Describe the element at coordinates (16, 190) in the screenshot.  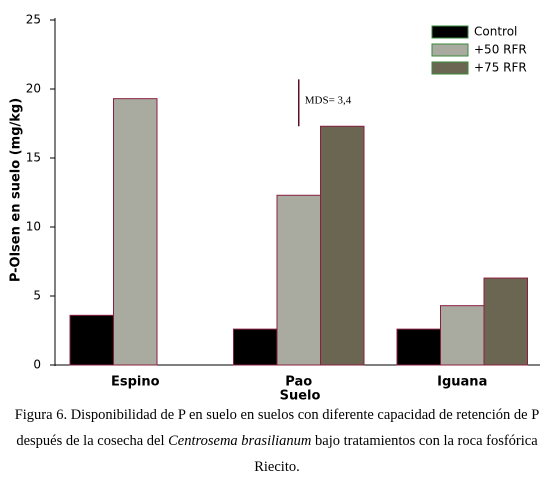
I see `y-axis-label: P-Olsen en suelo (mg/kg)` at that location.